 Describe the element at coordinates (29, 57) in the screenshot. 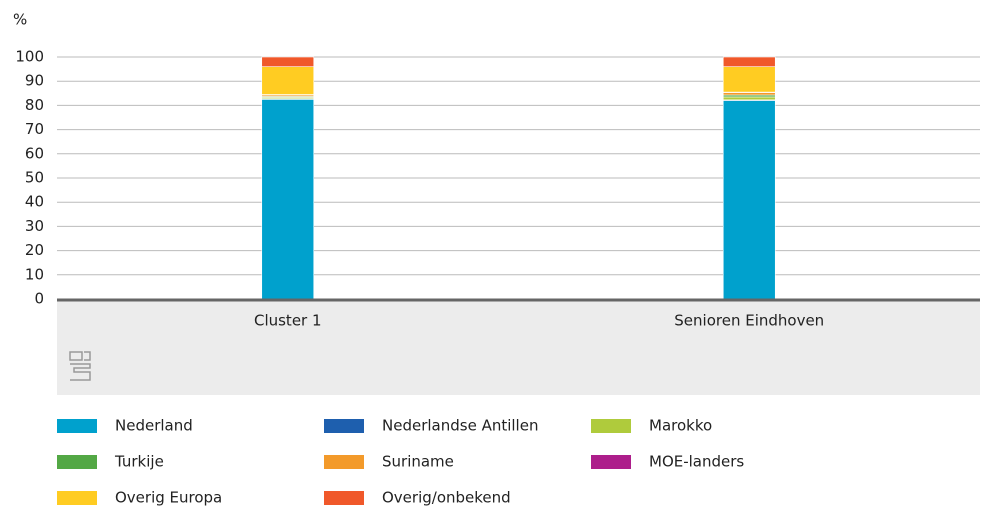

I see `y-tick-label: 100` at that location.